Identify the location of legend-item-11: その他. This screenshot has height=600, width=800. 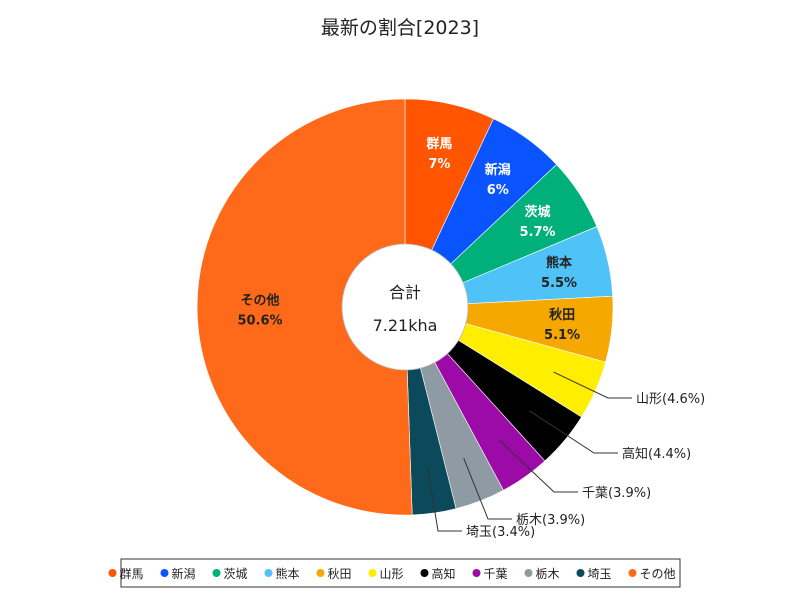
(658, 574).